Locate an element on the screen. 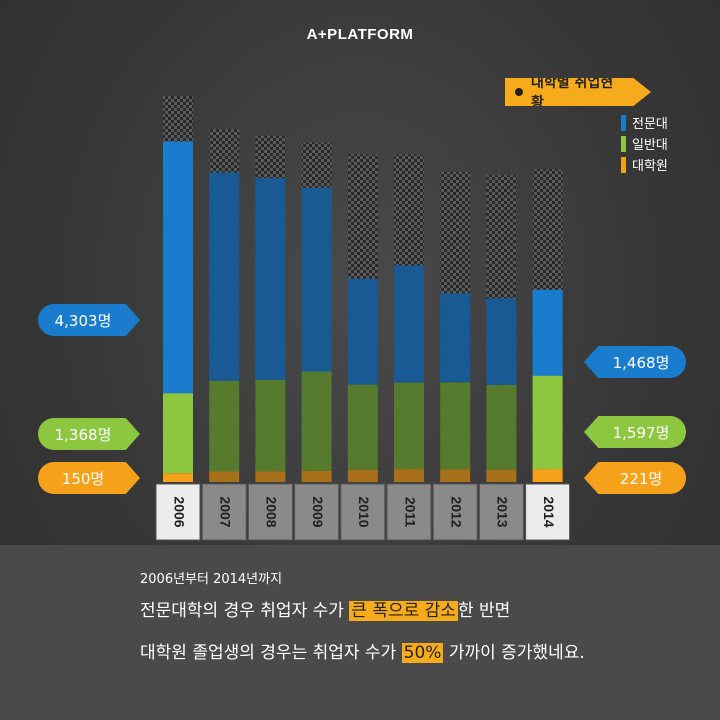  right-tag-vocational: 1,468명 is located at coordinates (635, 362).